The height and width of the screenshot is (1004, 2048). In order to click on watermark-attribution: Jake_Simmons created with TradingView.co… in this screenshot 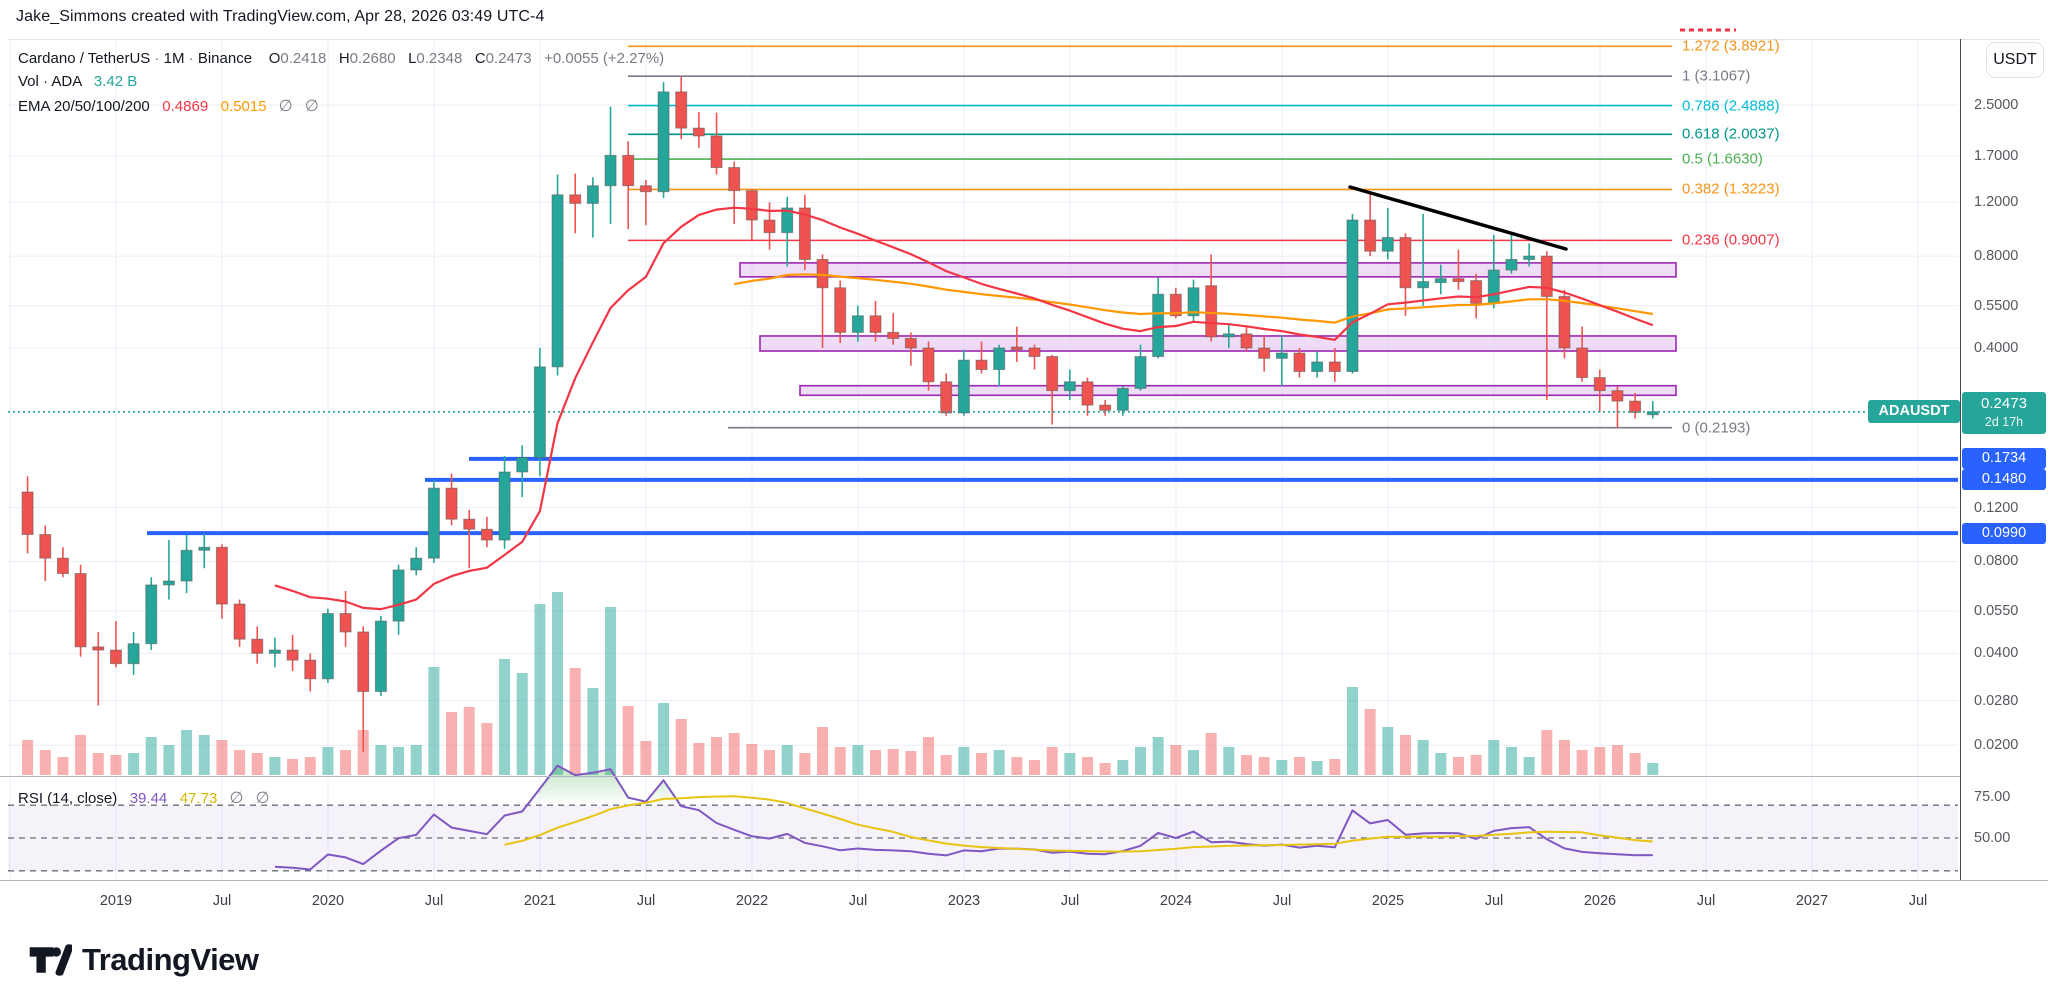, I will do `click(280, 16)`.